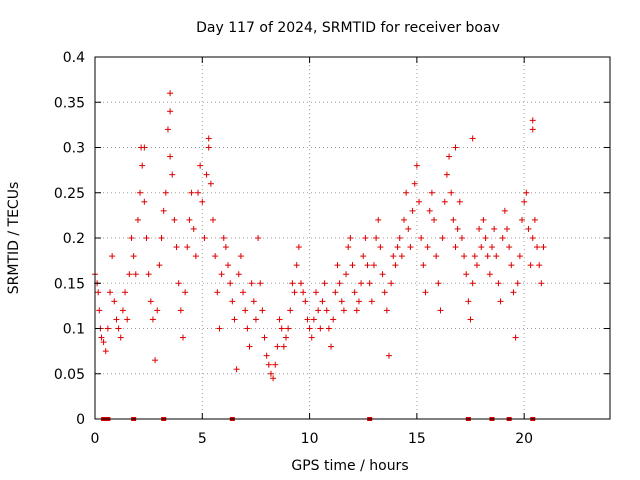 The height and width of the screenshot is (480, 640). Describe the element at coordinates (95, 439) in the screenshot. I see `x-tick-label: 0` at that location.